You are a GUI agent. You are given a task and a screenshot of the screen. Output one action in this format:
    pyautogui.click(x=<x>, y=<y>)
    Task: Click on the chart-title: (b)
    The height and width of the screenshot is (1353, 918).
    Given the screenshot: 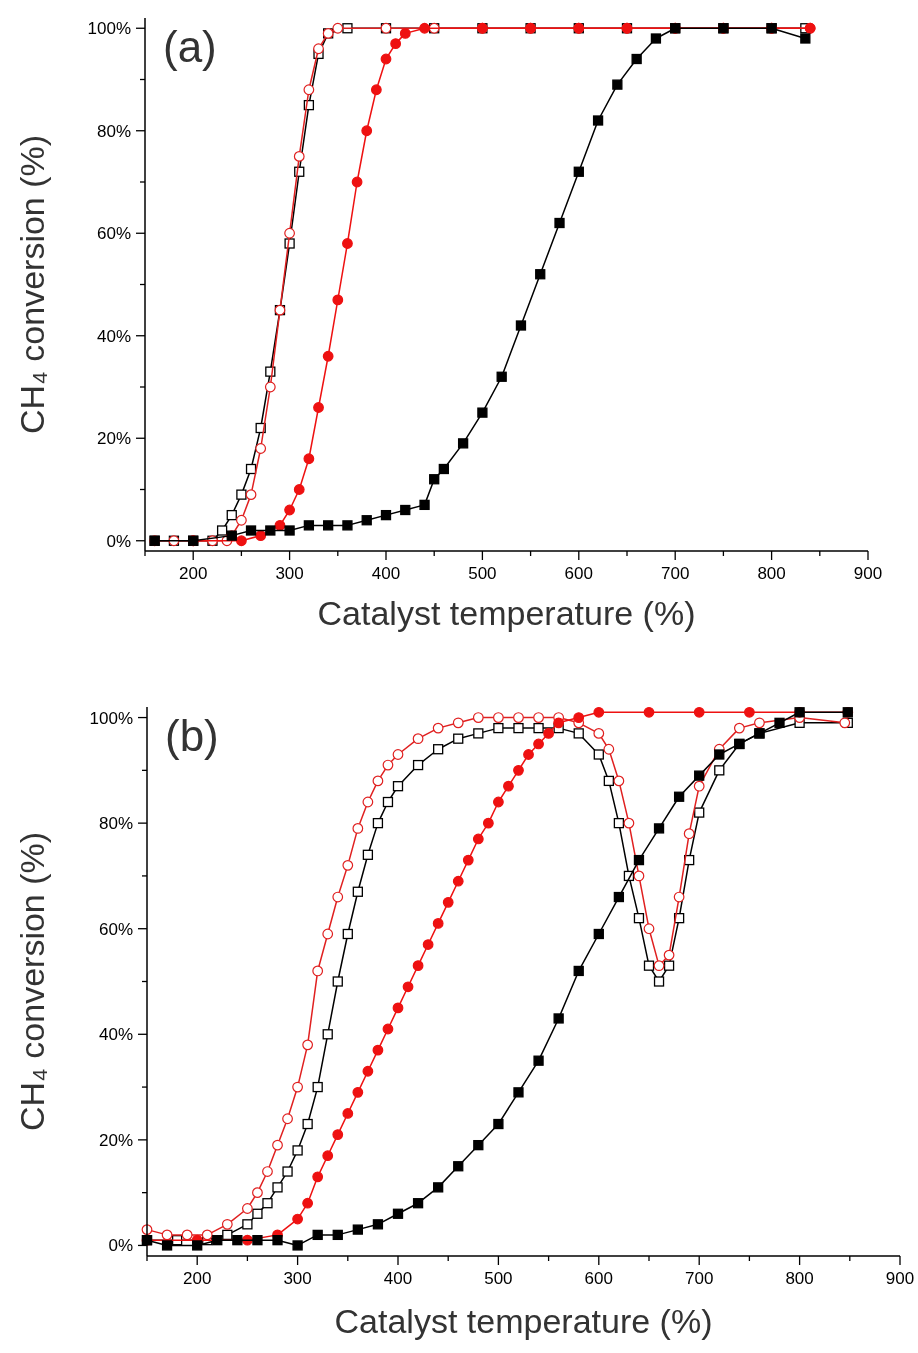 What is the action you would take?
    pyautogui.click(x=192, y=735)
    